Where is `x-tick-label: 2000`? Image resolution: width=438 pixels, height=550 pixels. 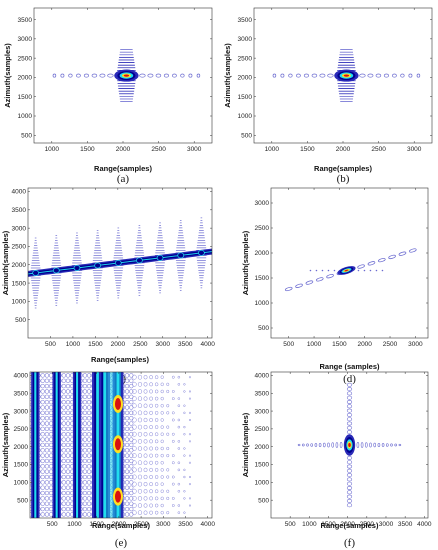 x-tick-label: 2000 is located at coordinates (347, 524).